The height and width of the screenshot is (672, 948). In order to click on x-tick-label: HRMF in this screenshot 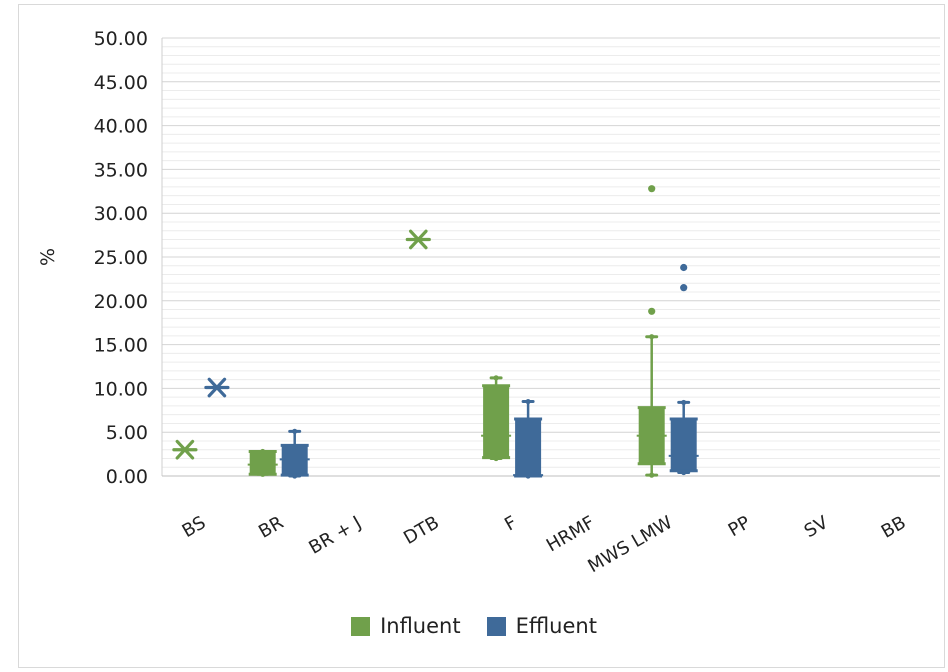, I will do `click(570, 534)`.